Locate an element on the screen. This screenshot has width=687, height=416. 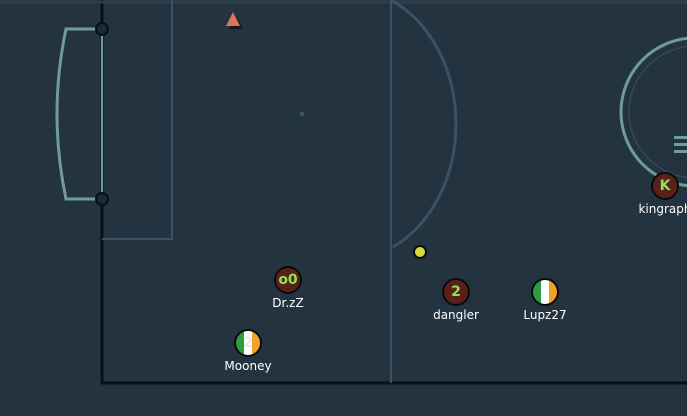
goal-post-top is located at coordinates (102, 29).